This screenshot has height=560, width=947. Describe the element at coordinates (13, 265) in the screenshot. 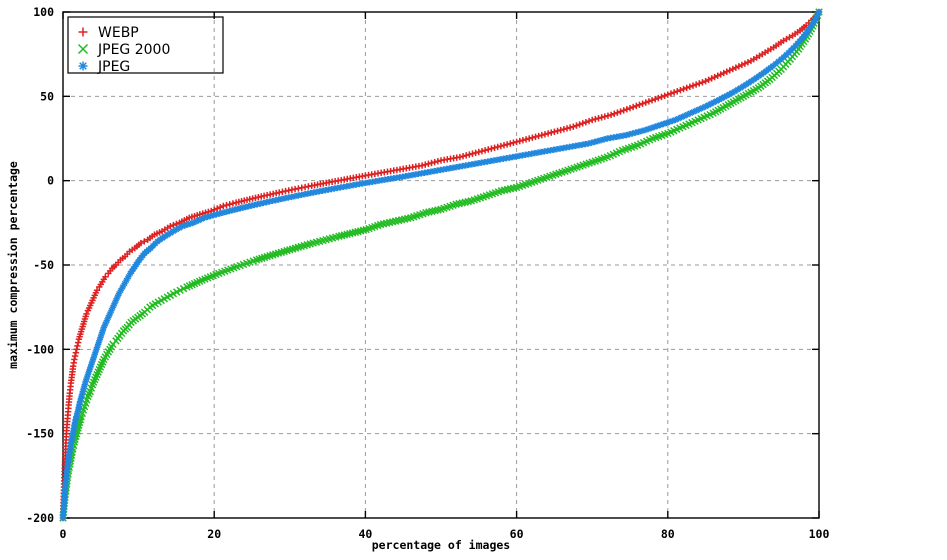

I see `y-axis-title: maximum compression percentage` at that location.